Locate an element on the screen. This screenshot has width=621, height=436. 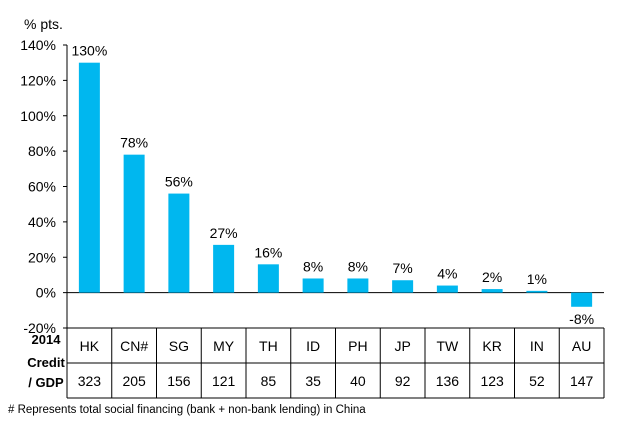
credit-gdp-value-TW: 136 is located at coordinates (448, 381).